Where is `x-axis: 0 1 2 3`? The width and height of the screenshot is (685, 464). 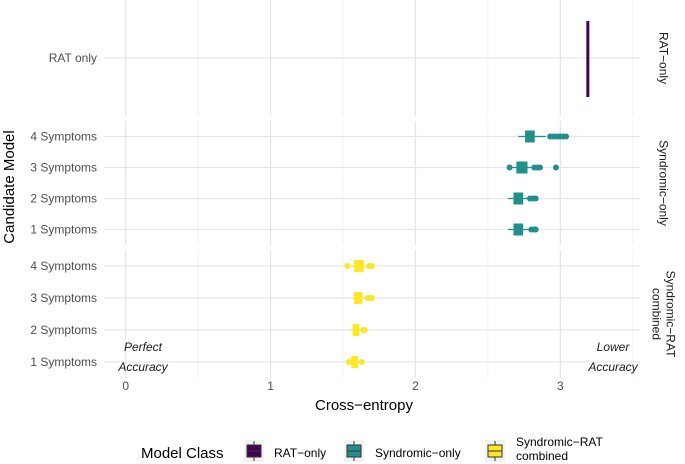 x-axis: 0 1 2 3 is located at coordinates (343, 386).